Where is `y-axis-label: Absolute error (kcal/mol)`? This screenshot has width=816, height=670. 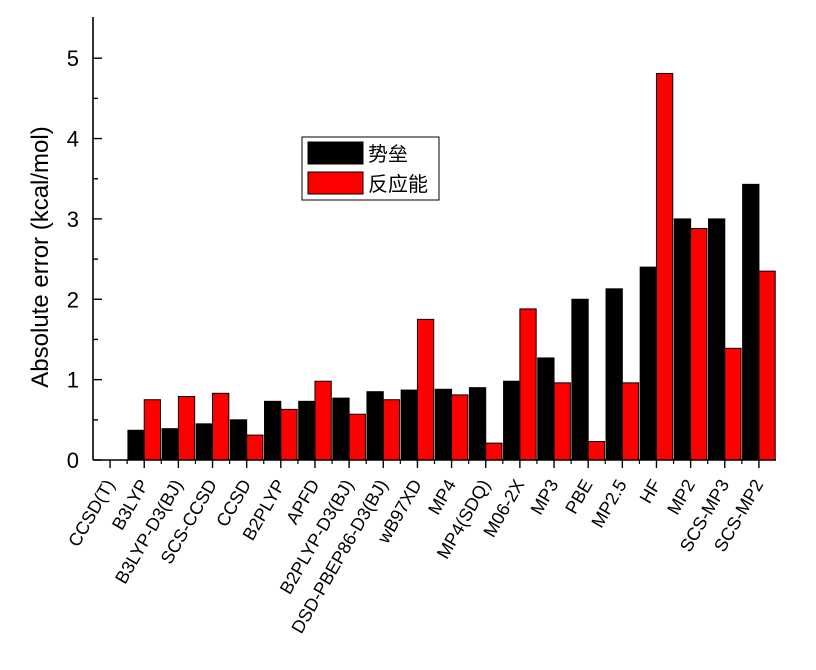
y-axis-label: Absolute error (kcal/mol) is located at coordinates (40, 256).